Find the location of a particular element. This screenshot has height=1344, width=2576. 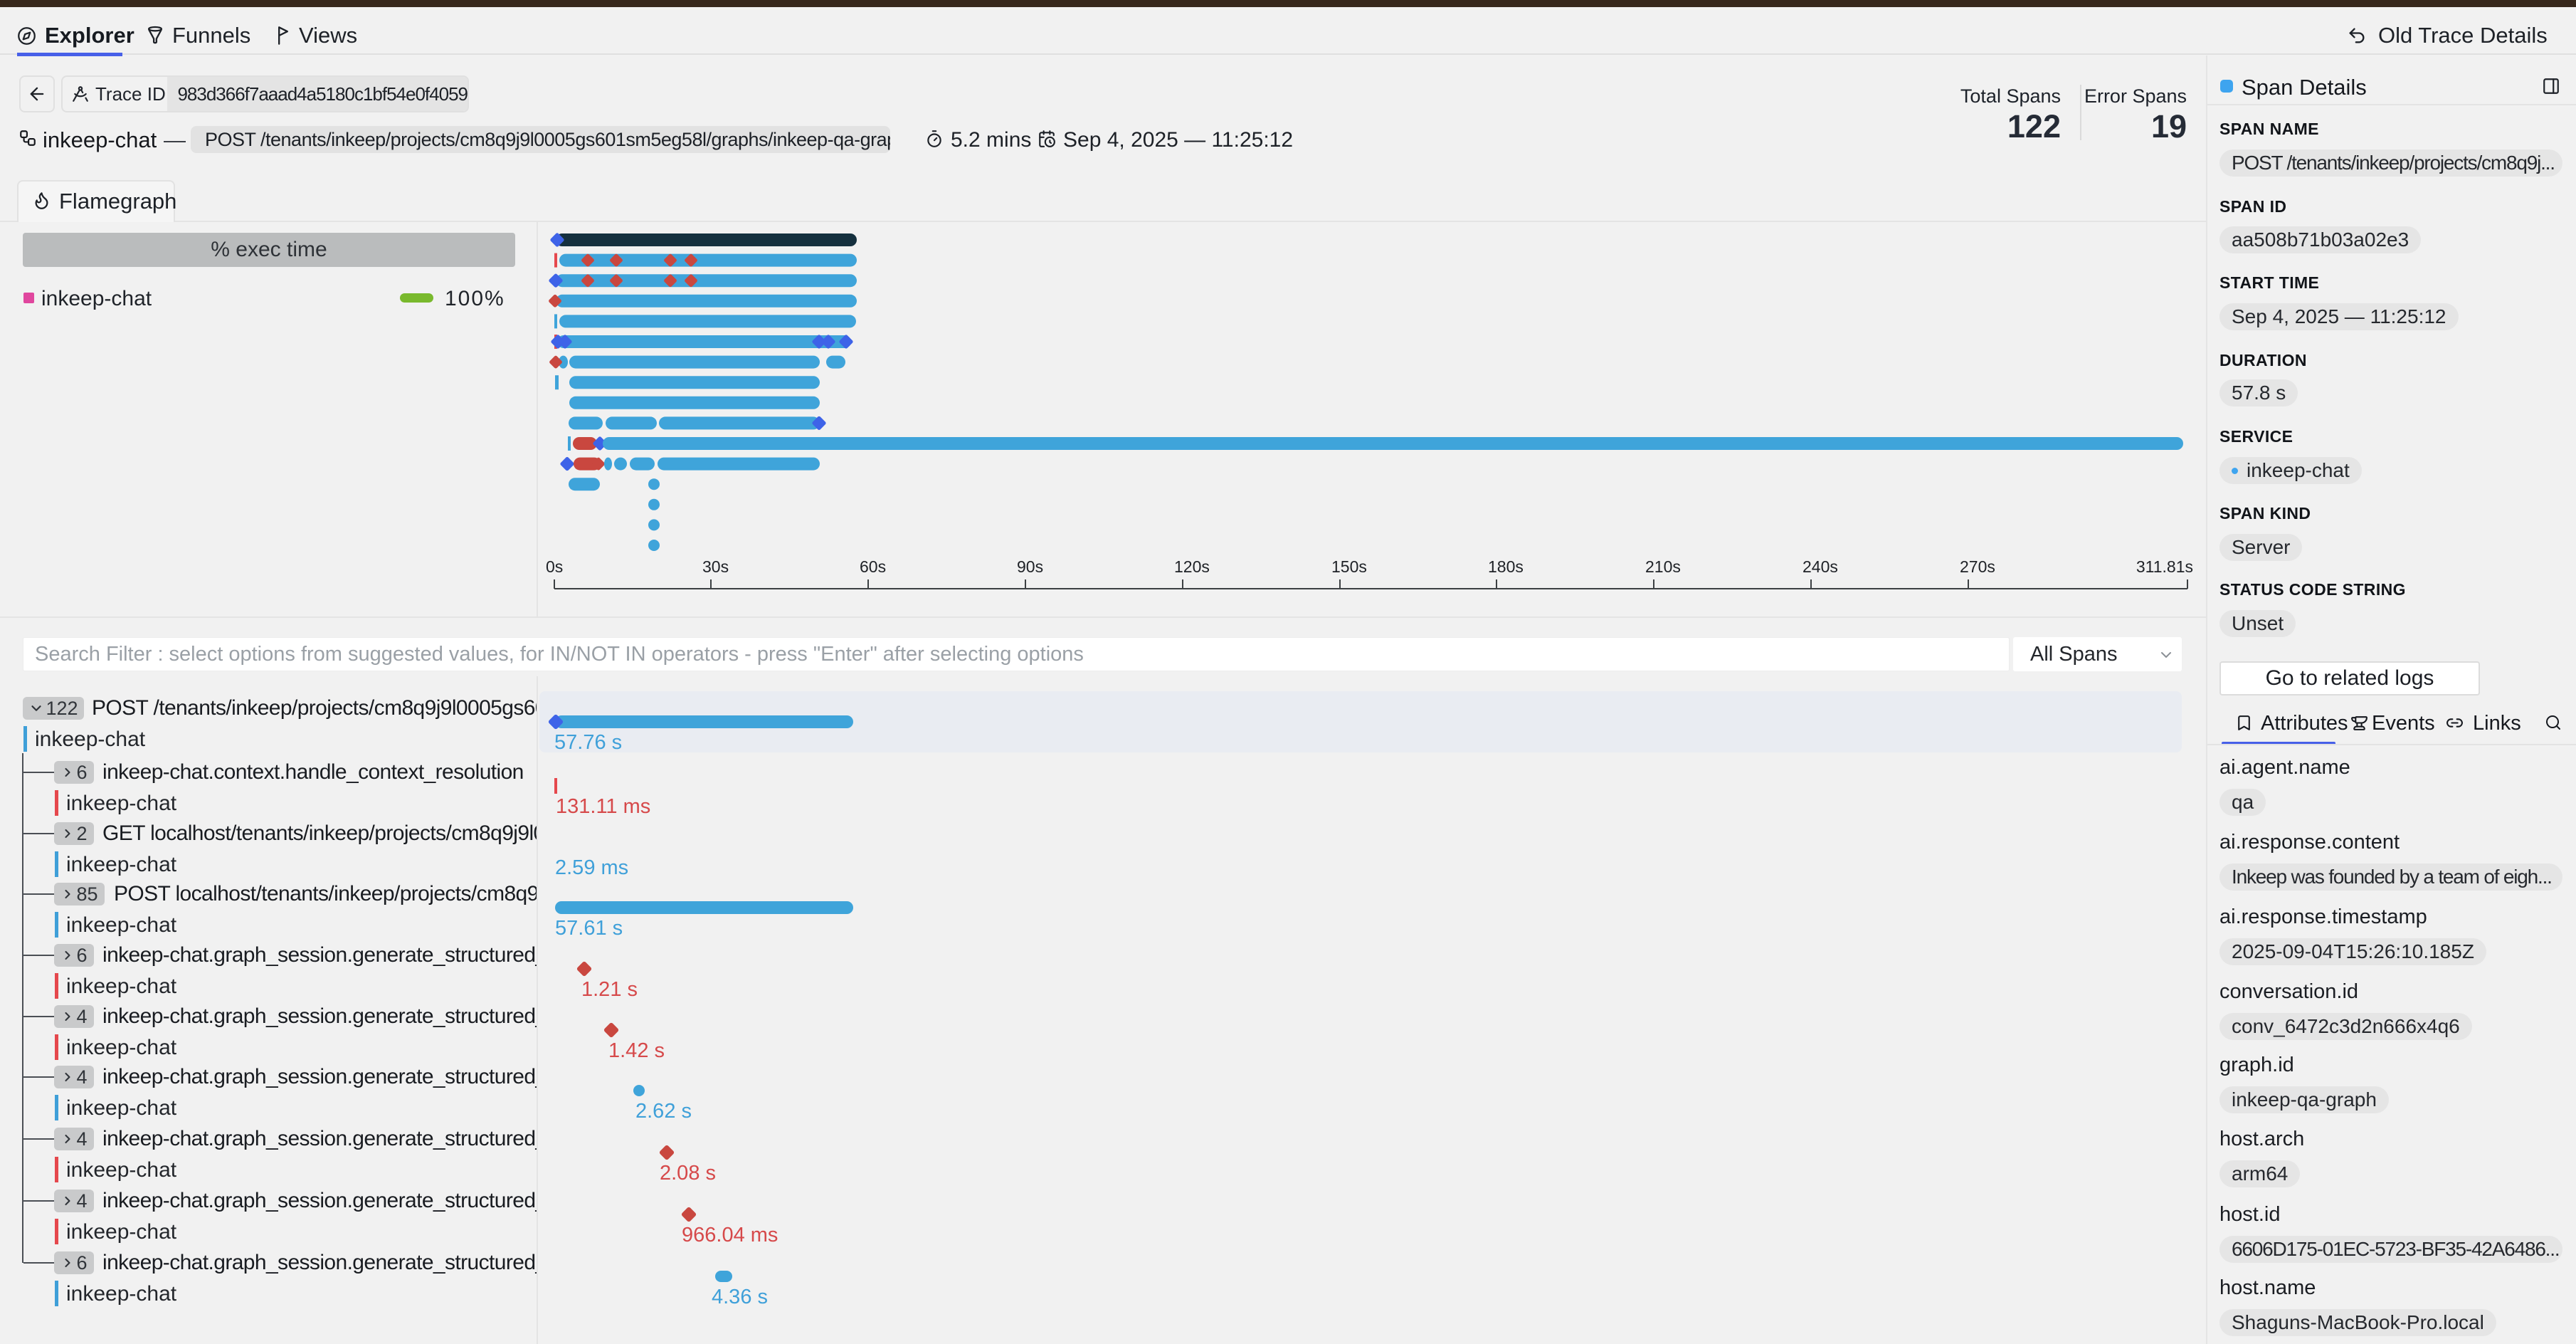

svg-text: 30s is located at coordinates (715, 566).